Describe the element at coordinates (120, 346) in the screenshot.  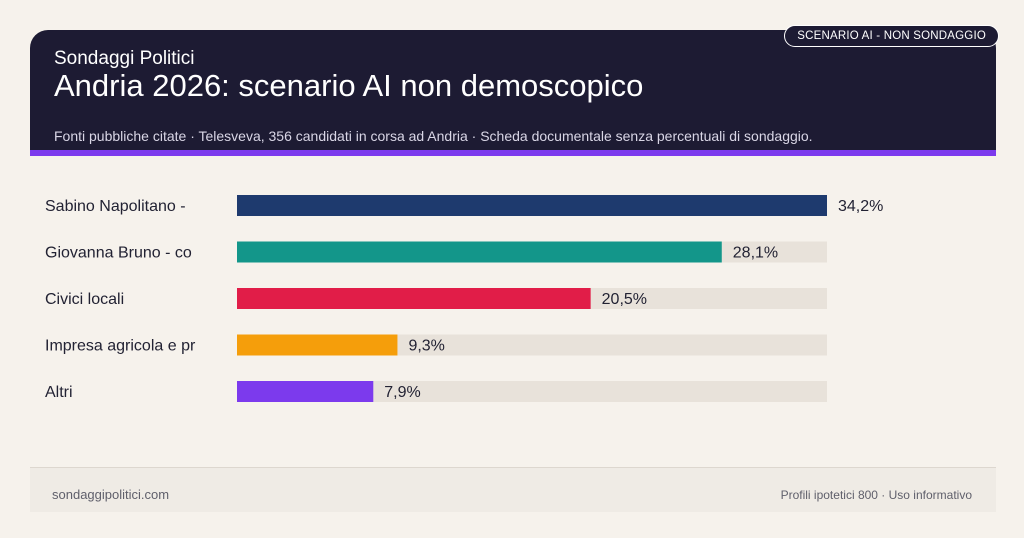
I see `category-label: Impresa agricola e pr` at that location.